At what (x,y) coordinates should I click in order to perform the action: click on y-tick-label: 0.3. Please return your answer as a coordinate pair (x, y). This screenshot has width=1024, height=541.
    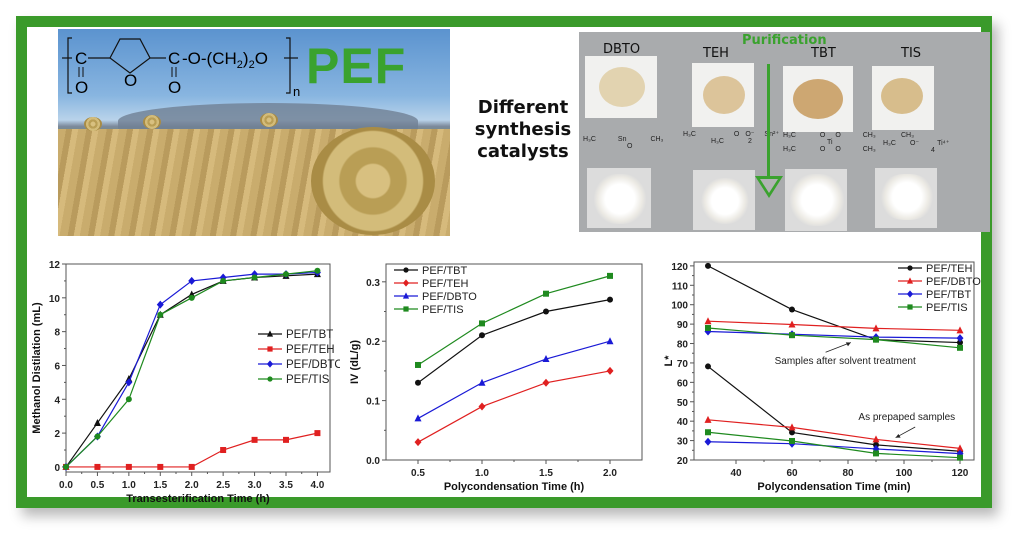
    Looking at the image, I should click on (373, 283).